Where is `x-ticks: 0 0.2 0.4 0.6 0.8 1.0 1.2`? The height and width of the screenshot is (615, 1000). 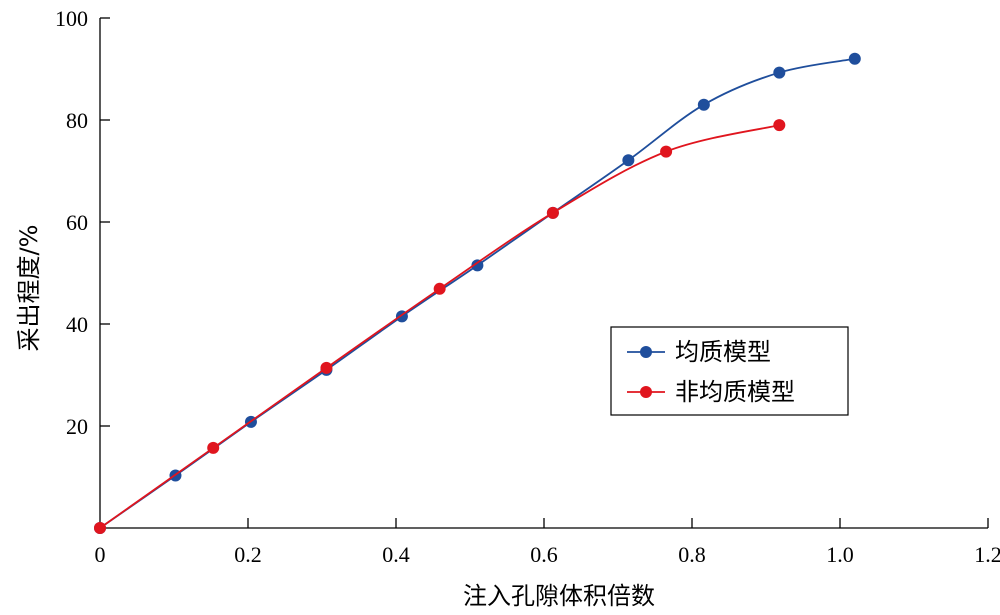 x-ticks: 0 0.2 0.4 0.6 0.8 1.0 1.2 is located at coordinates (547, 542).